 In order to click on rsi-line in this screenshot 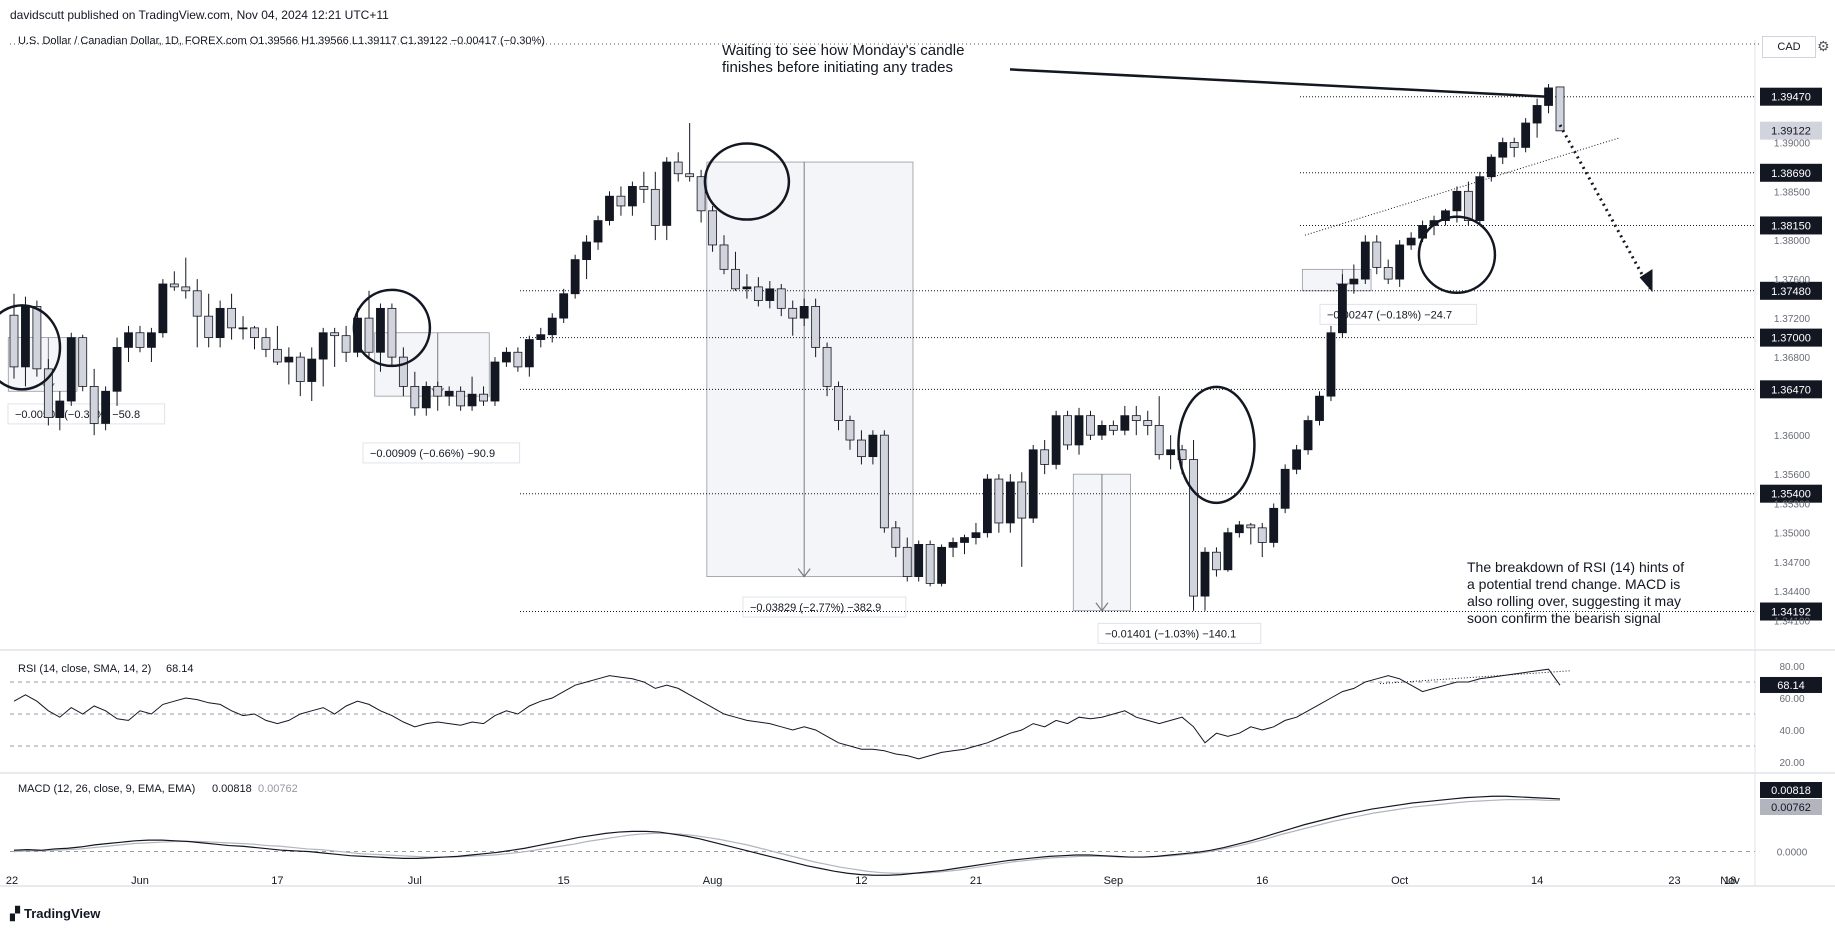, I will do `click(787, 714)`.